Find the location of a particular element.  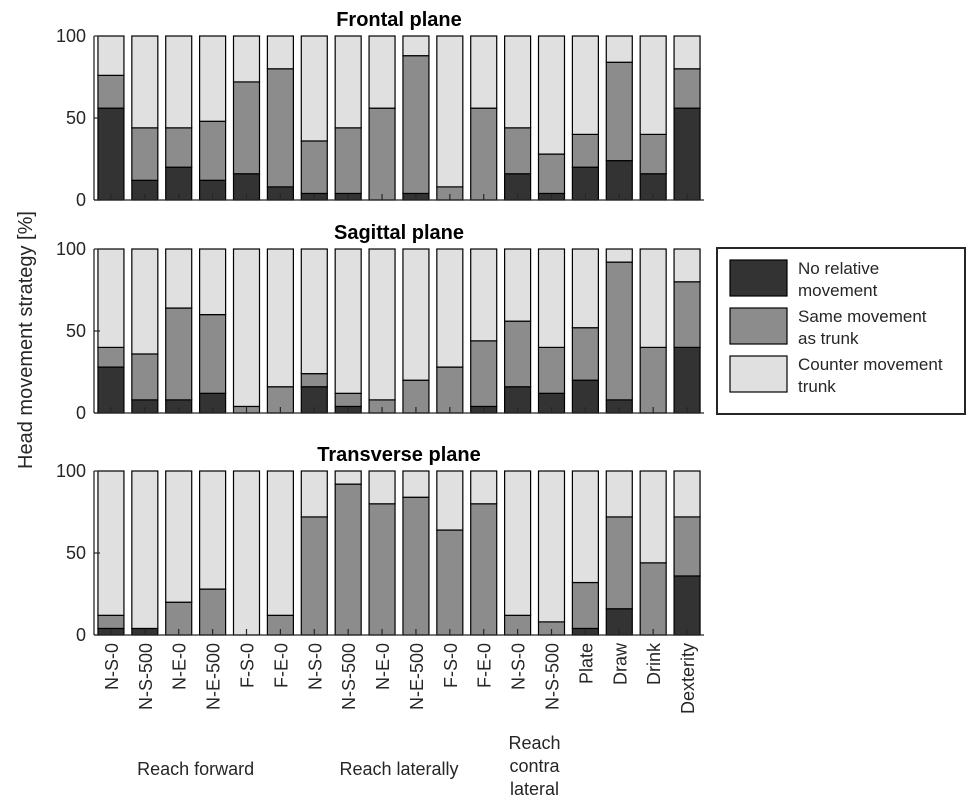

legend-entry-line: movement is located at coordinates (838, 290).